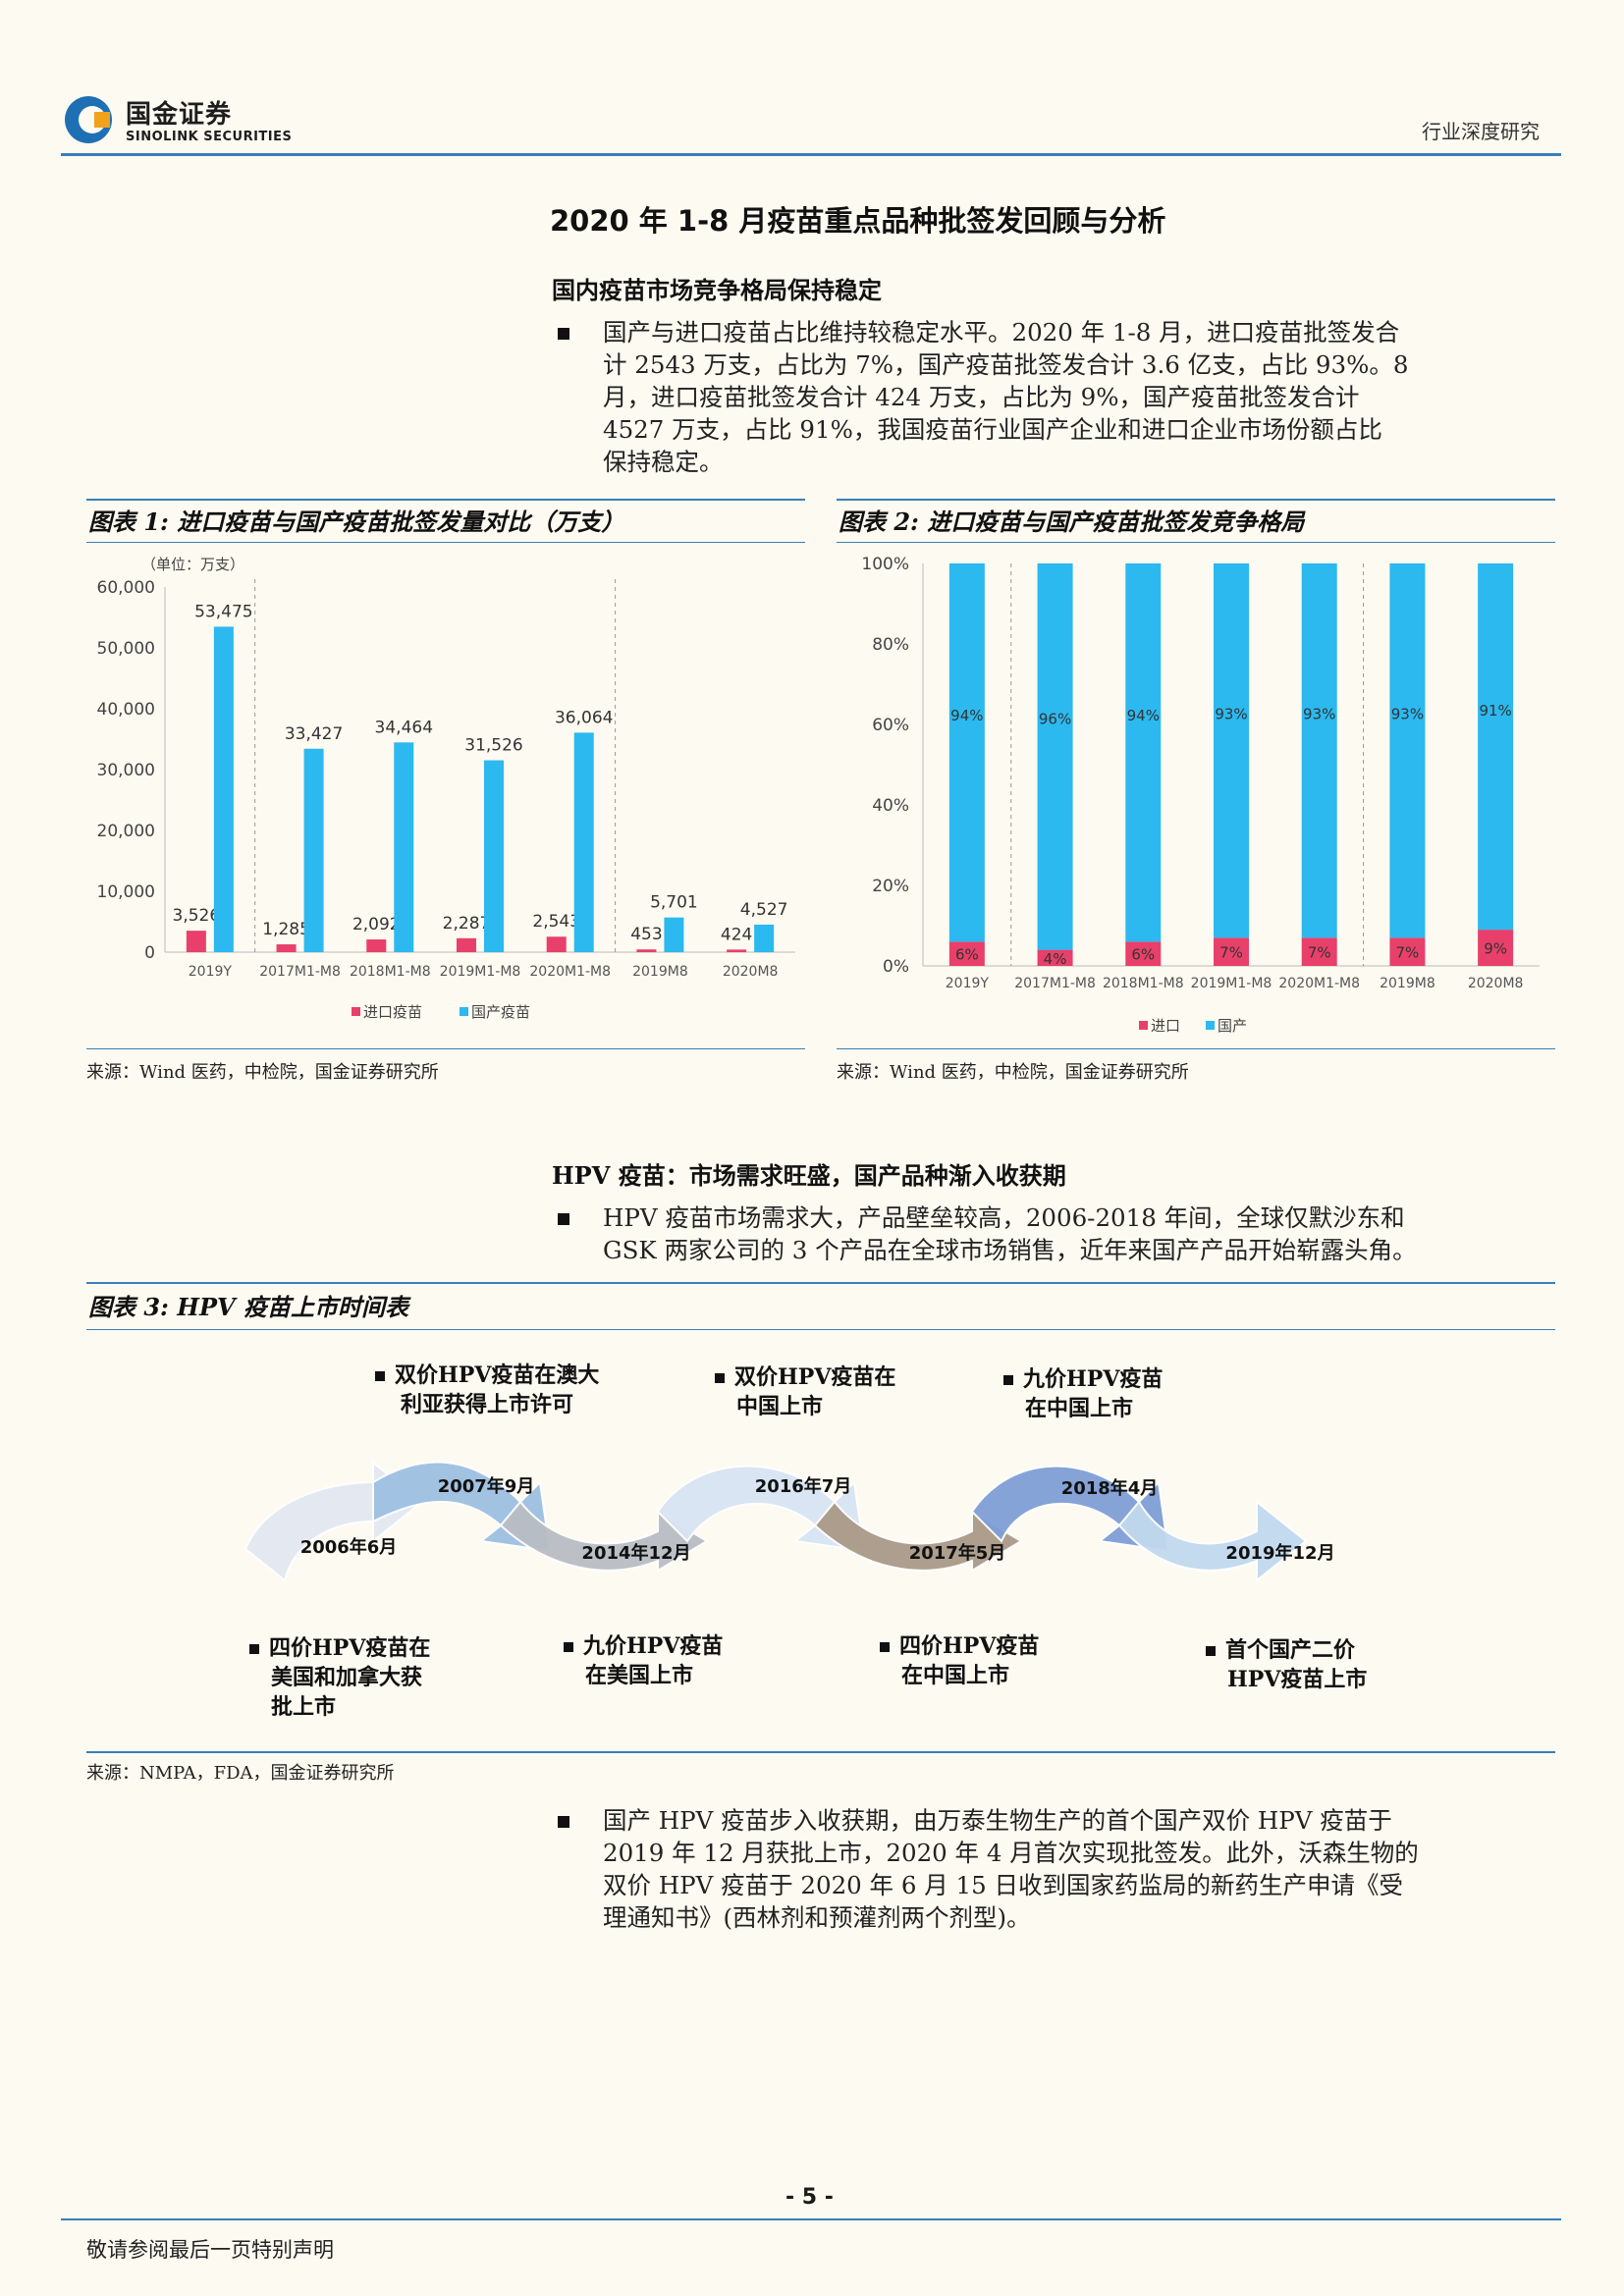  Describe the element at coordinates (646, 934) in the screenshot. I see `data-label: 453` at that location.